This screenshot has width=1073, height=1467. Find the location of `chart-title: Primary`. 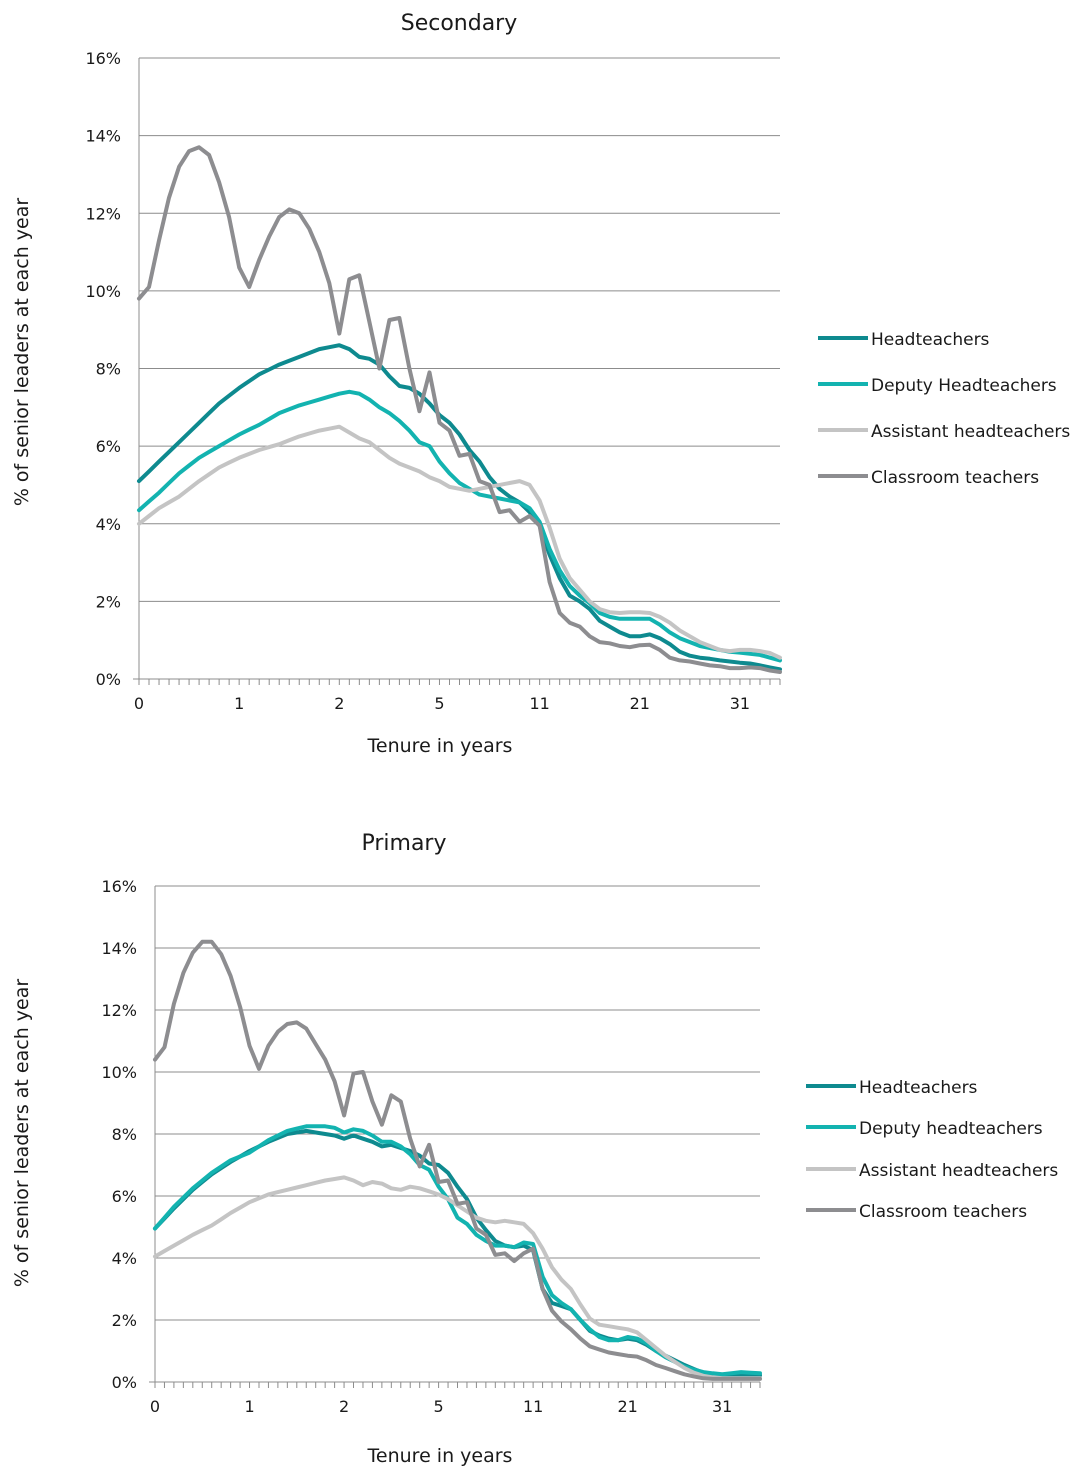

chart-title: Primary is located at coordinates (403, 843).